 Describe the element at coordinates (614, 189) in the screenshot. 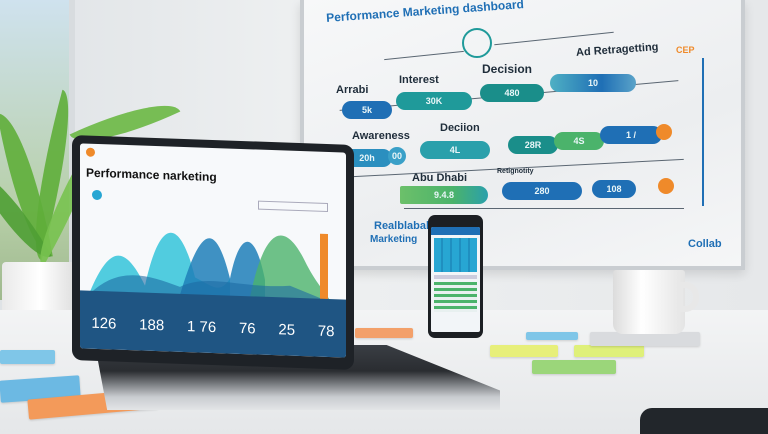

I see `pill-row3-2: 108` at that location.